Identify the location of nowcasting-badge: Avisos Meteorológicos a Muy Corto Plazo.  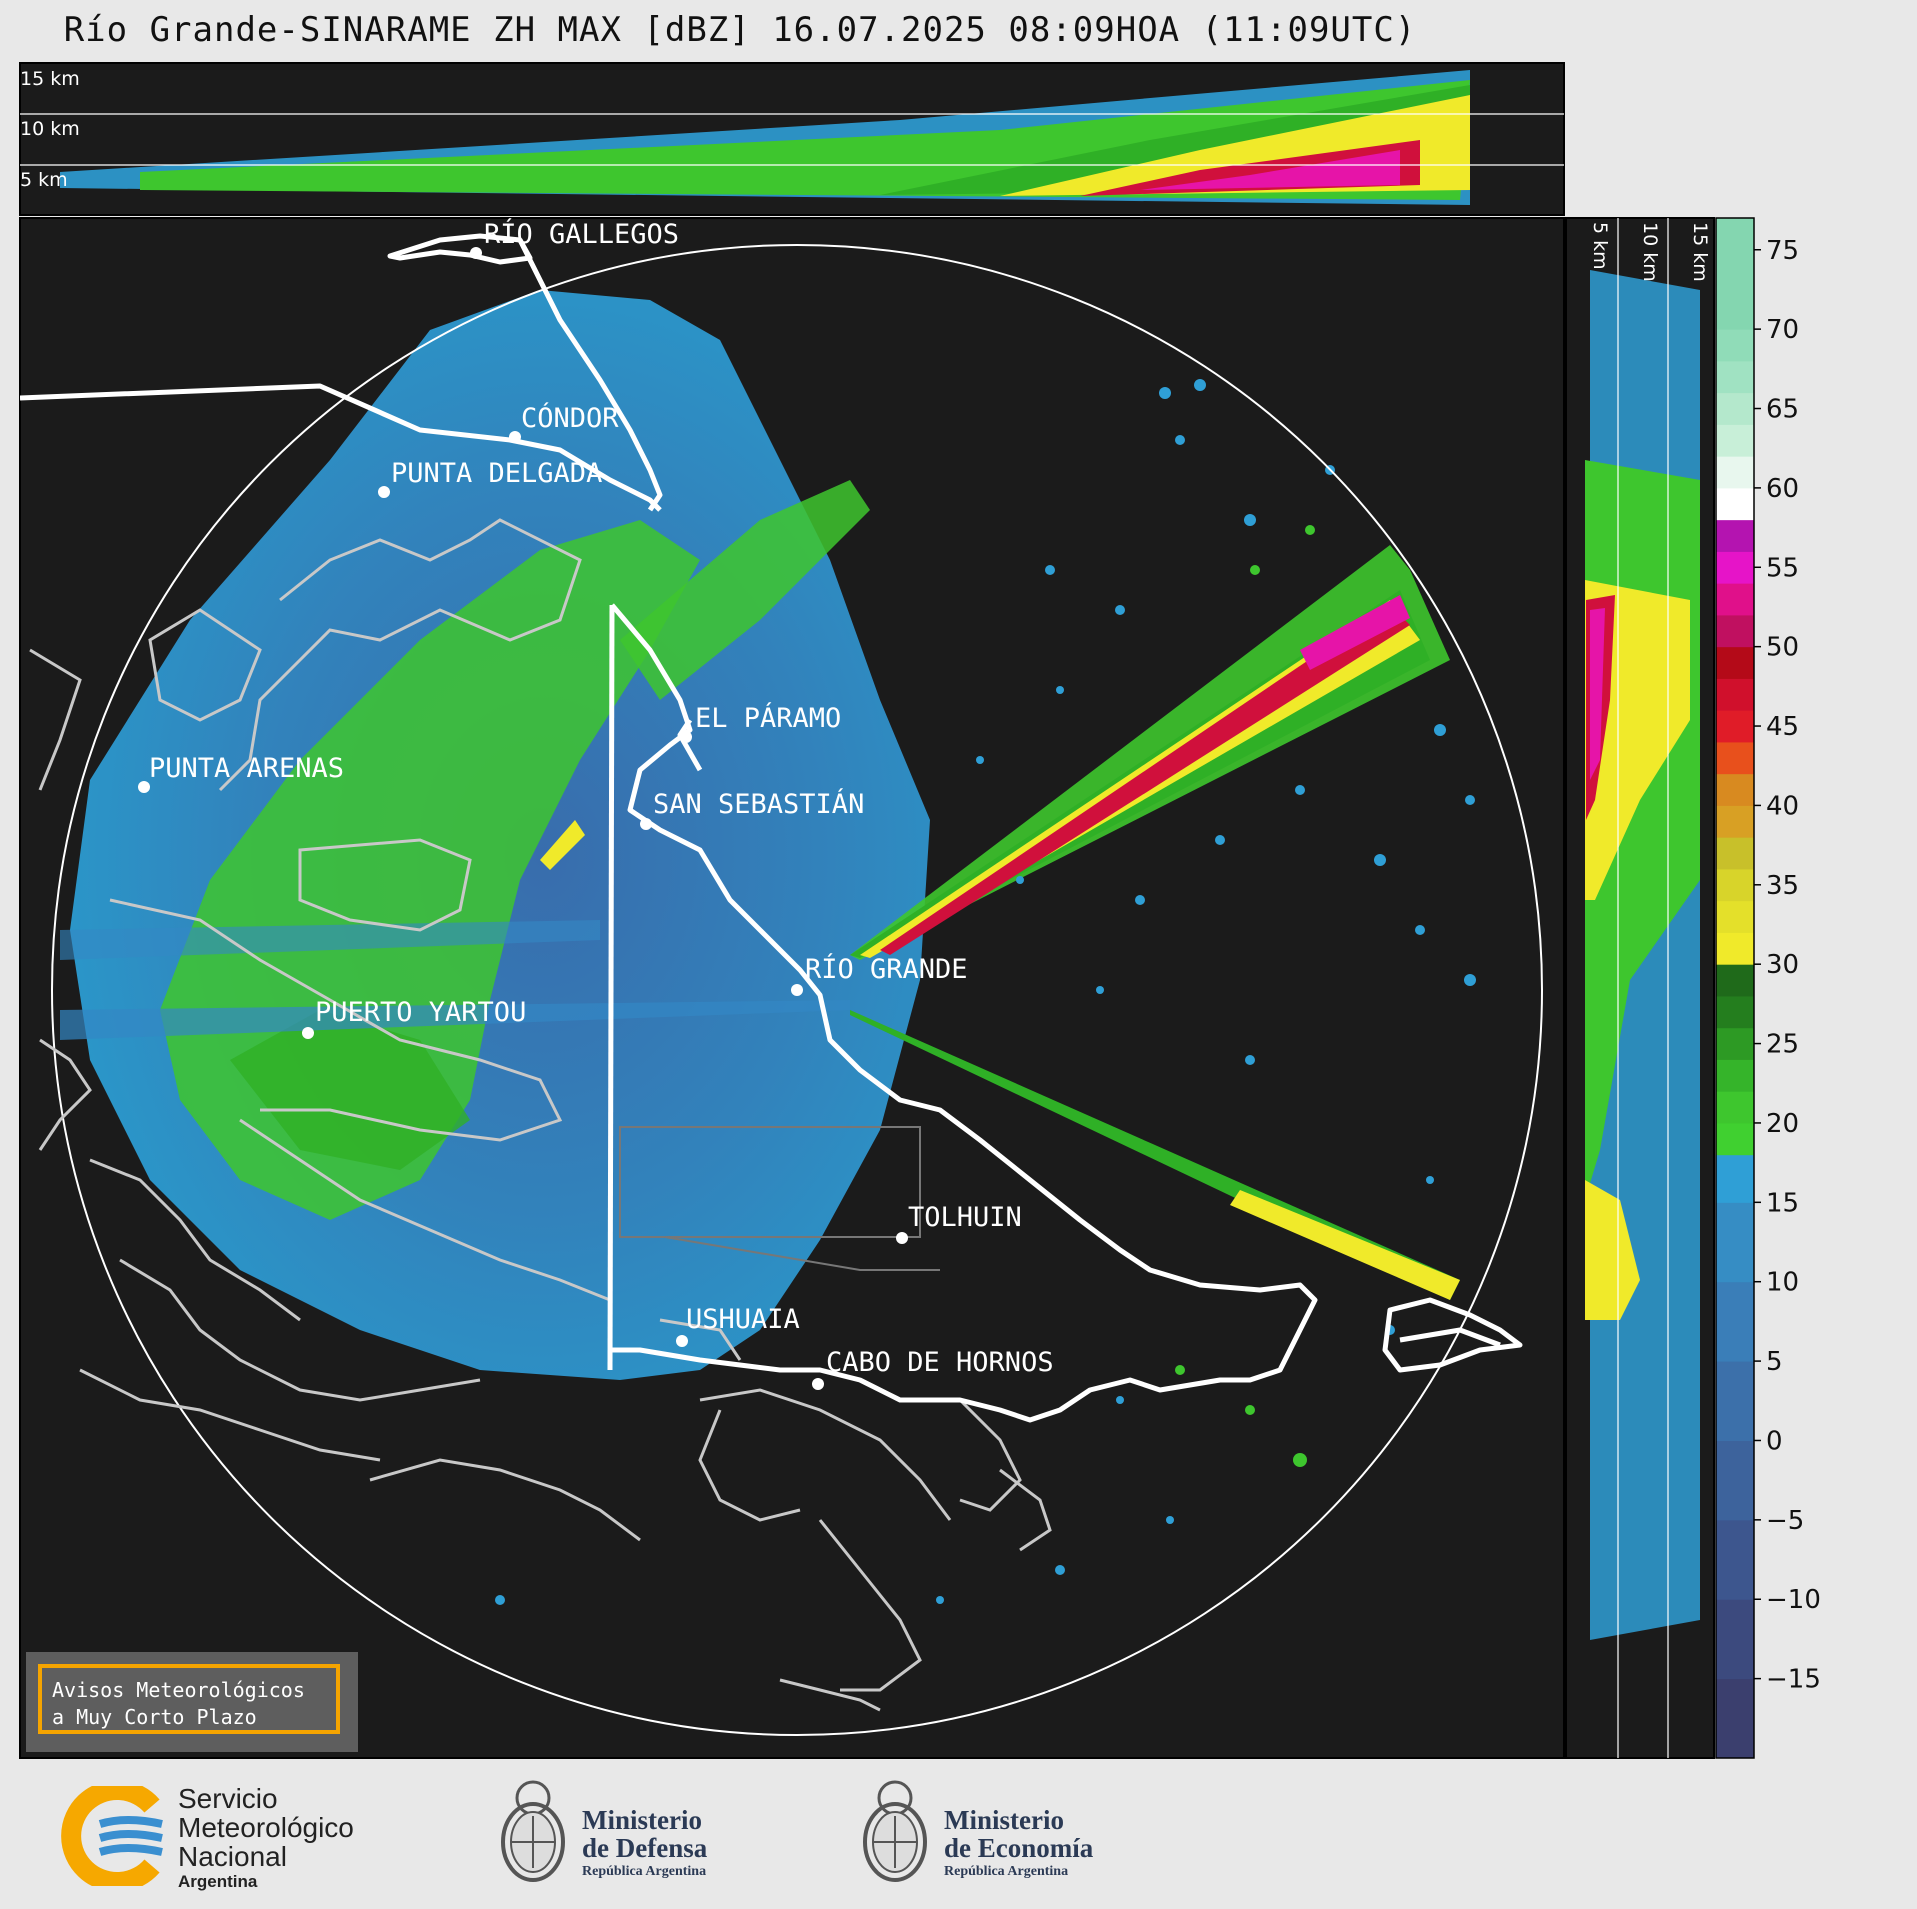
(192, 1702).